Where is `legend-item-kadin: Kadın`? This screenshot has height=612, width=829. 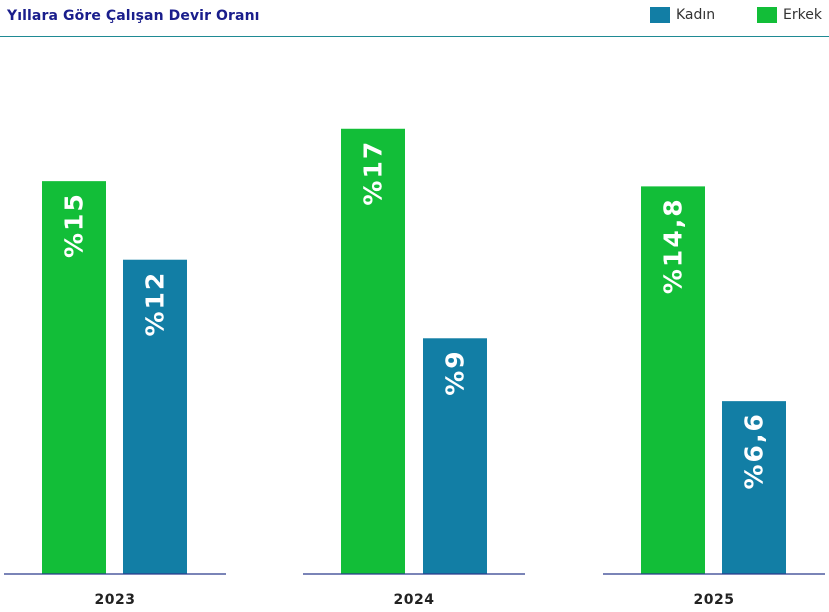
legend-item-kadin: Kadın is located at coordinates (682, 15).